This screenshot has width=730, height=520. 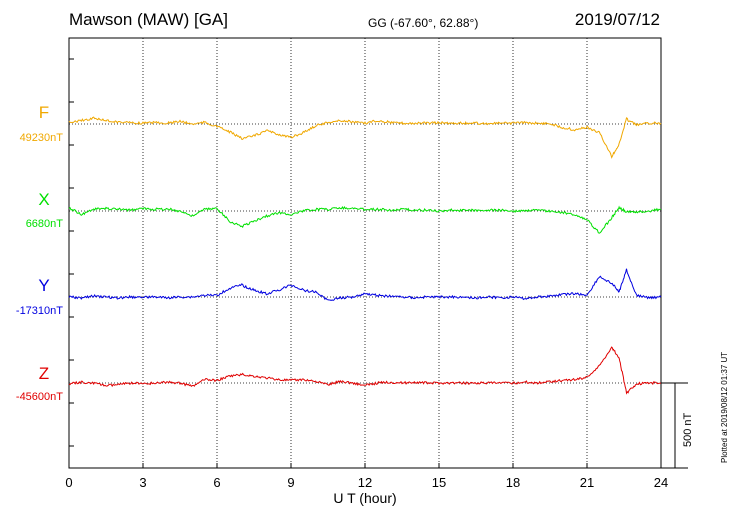 What do you see at coordinates (148, 19) in the screenshot?
I see `station-title: Mawson (MAW) [GA]` at bounding box center [148, 19].